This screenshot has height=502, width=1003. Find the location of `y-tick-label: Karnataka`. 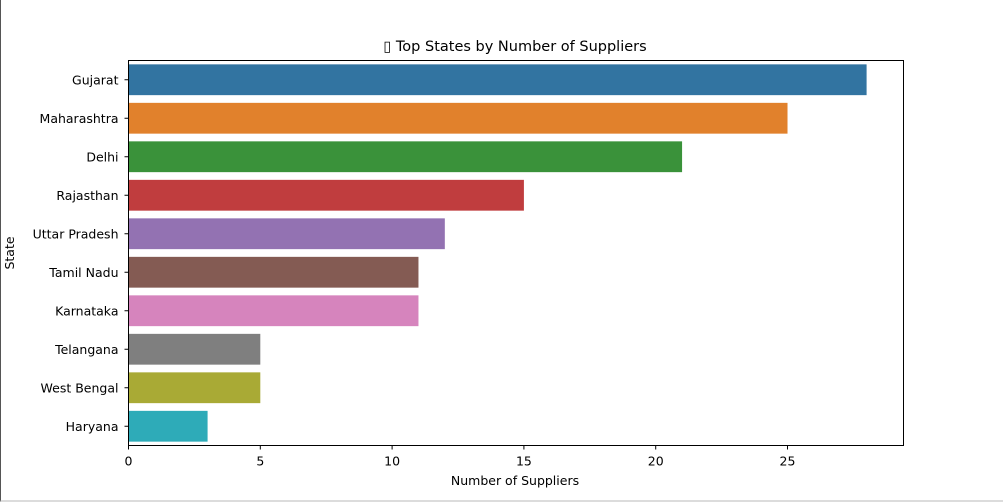

y-tick-label: Karnataka is located at coordinates (86, 310).